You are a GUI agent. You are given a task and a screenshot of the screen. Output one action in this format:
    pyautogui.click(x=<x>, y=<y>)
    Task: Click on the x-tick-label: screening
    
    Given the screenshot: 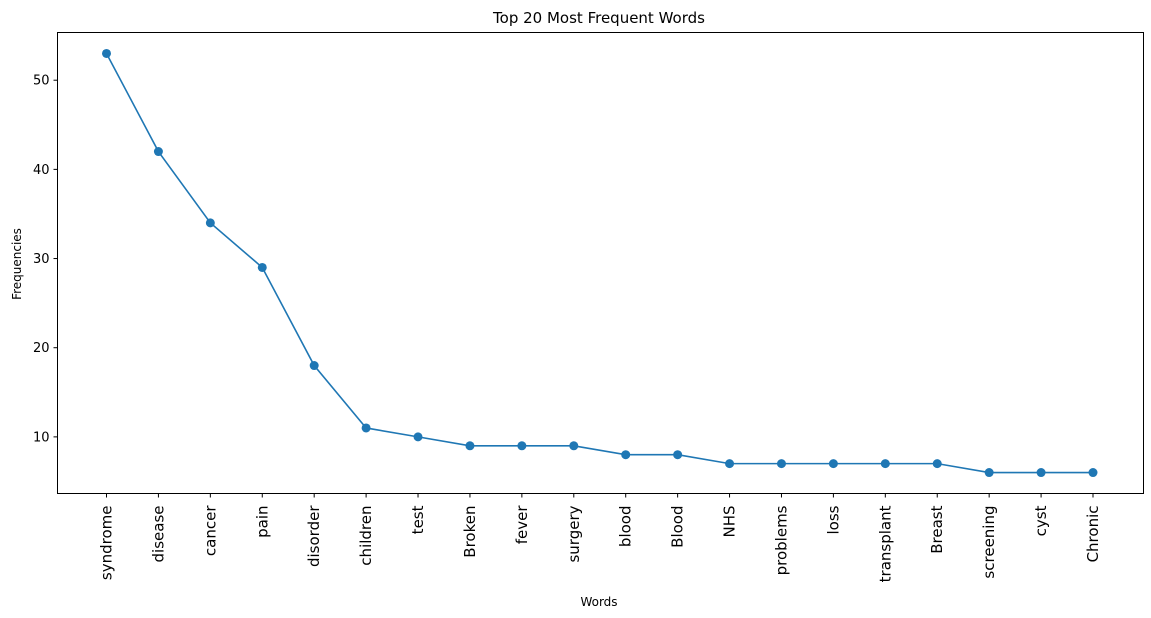 What is the action you would take?
    pyautogui.click(x=989, y=542)
    